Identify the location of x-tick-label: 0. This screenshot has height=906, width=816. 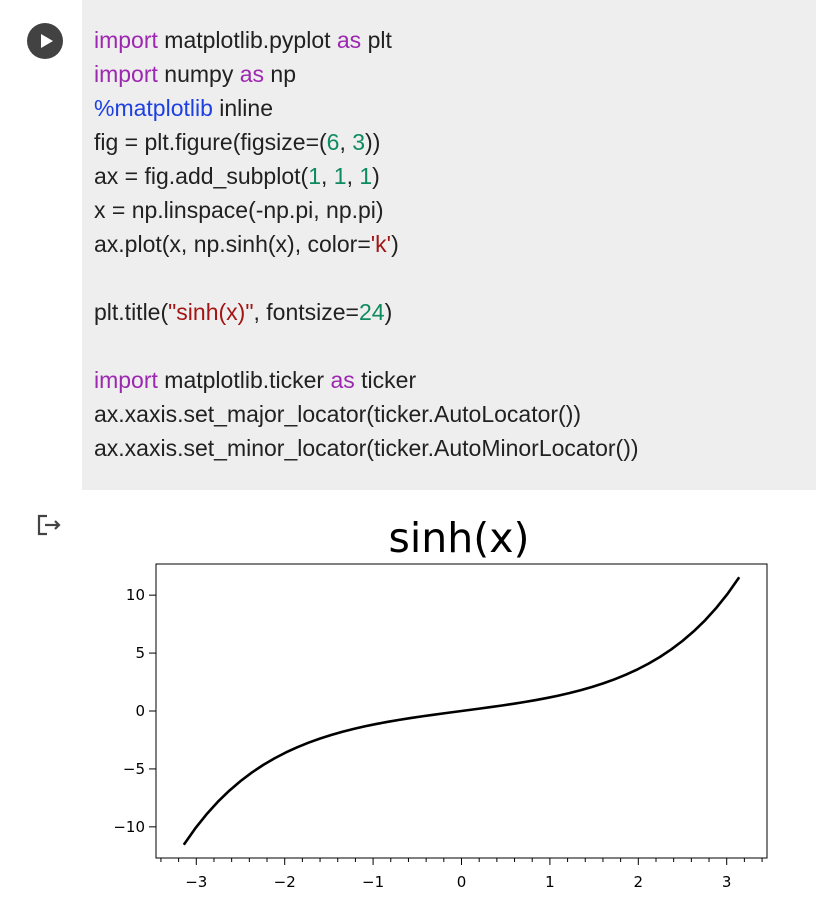
(462, 882).